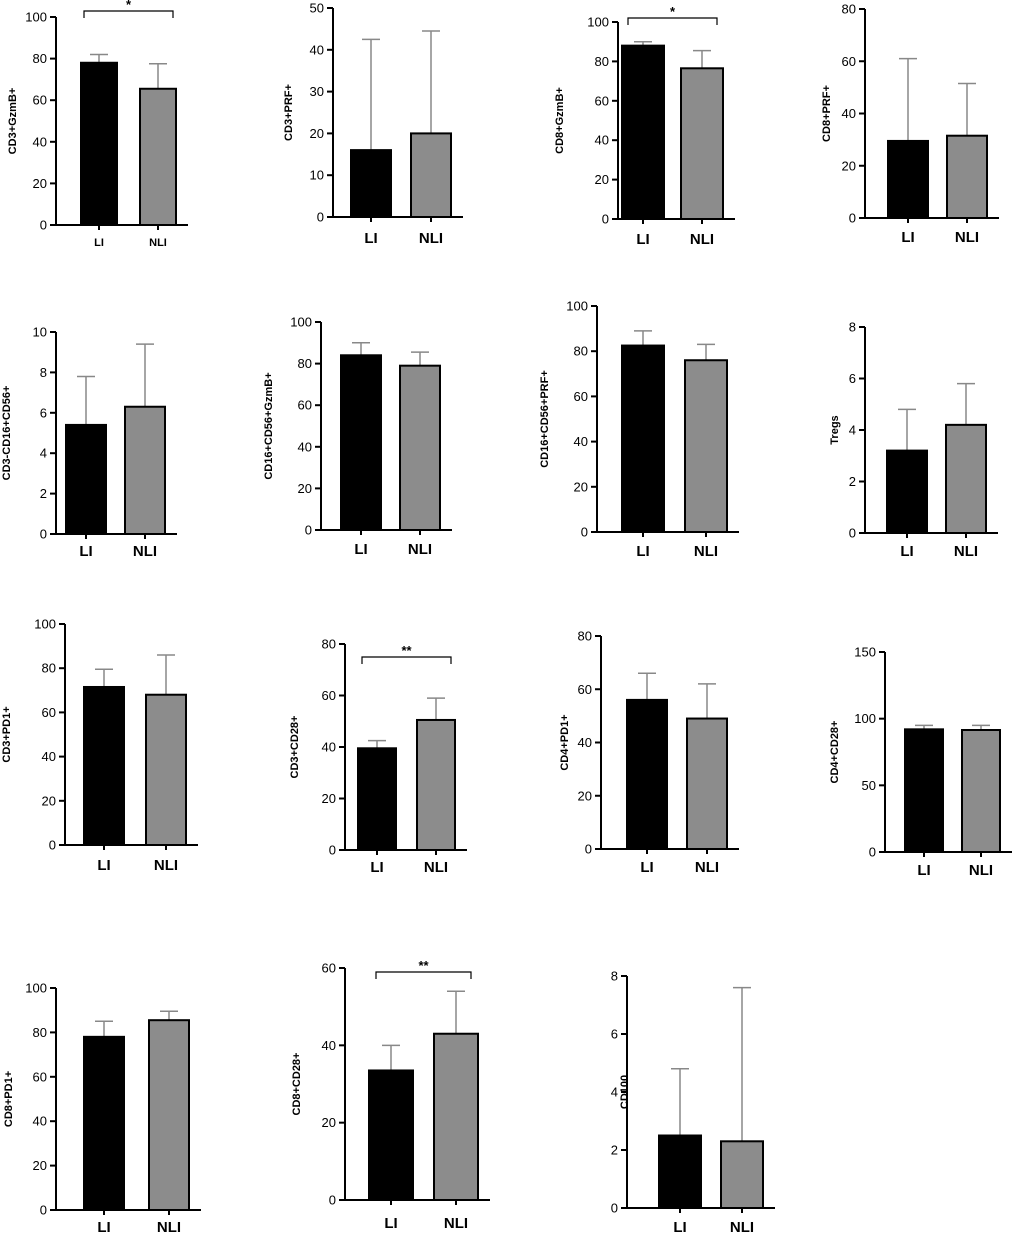 This screenshot has width=1022, height=1241. I want to click on chart-panel: LI NLI 0 20 40 60 80 100 CD8+GzmB+ *, so click(644, 126).